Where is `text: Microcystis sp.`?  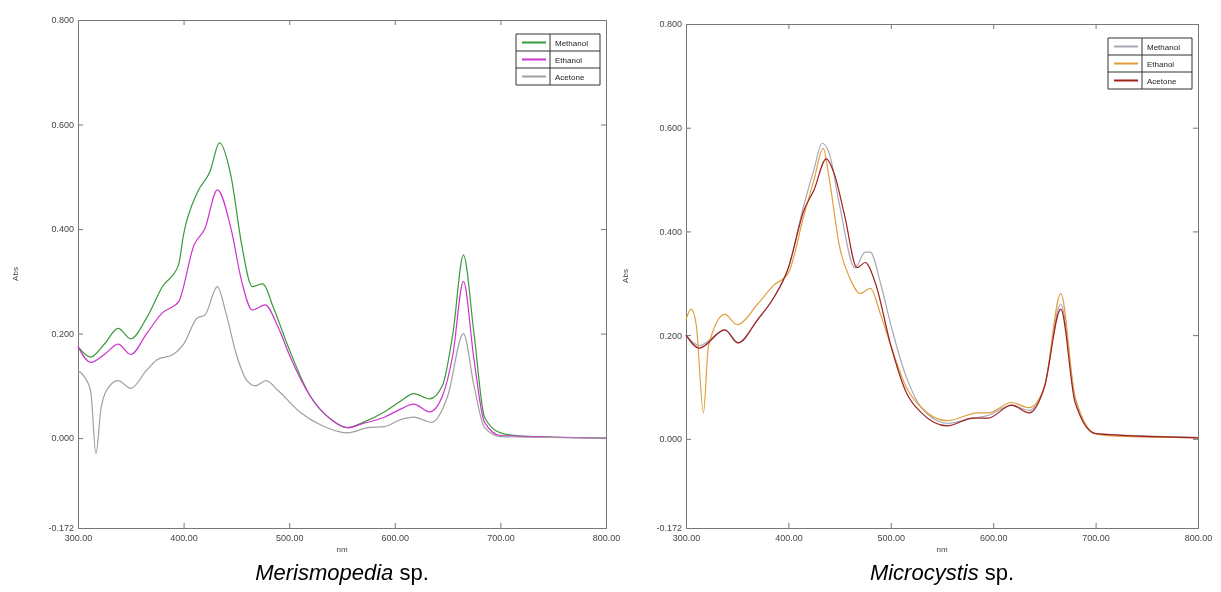 text: Microcystis sp. is located at coordinates (942, 572).